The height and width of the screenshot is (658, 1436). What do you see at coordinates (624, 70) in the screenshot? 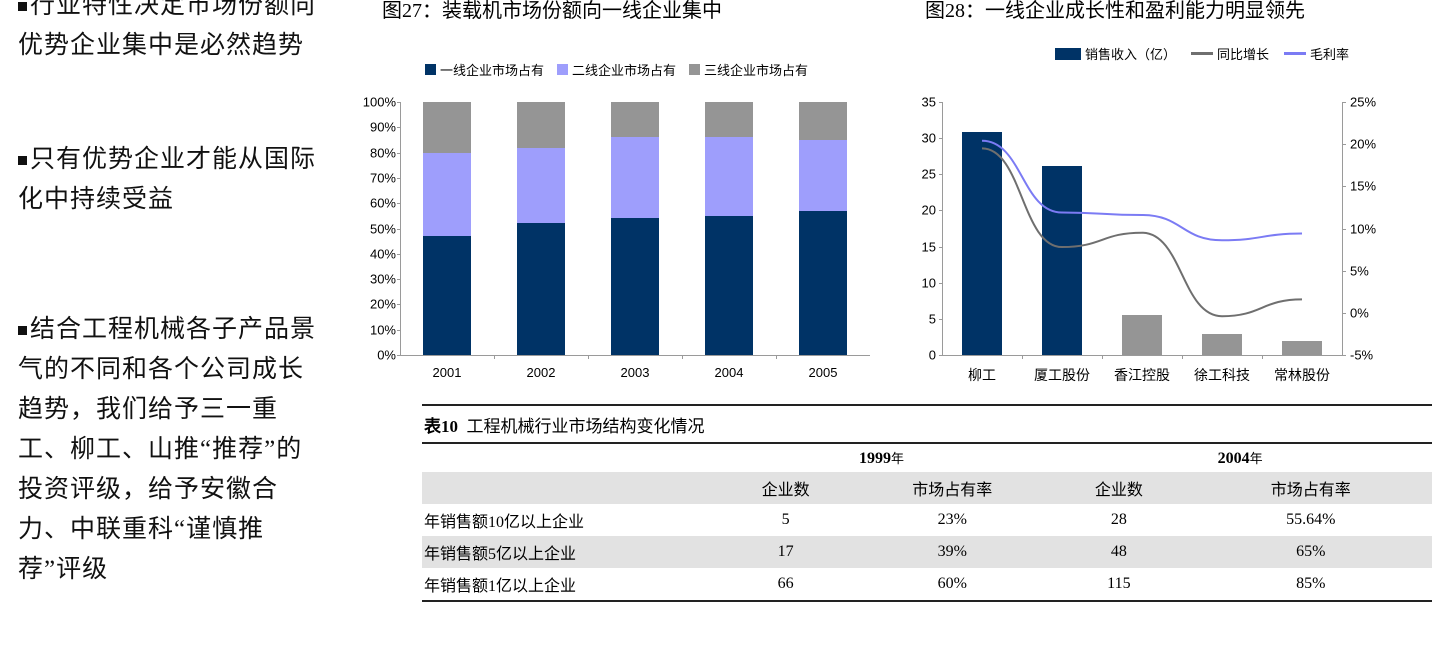
I see `legend-label-tier2: 二线企业市场占有` at bounding box center [624, 70].